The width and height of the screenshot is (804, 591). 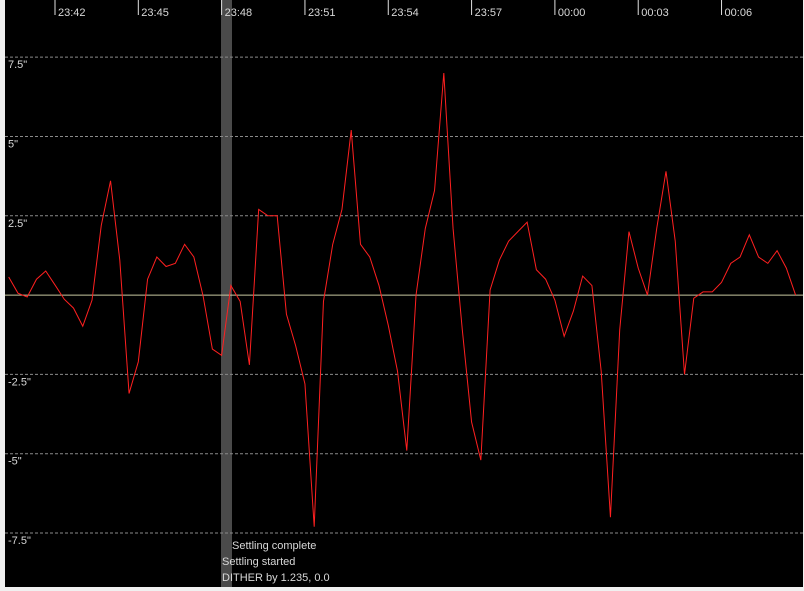 What do you see at coordinates (405, 13) in the screenshot?
I see `x-tick-label: 23:54` at bounding box center [405, 13].